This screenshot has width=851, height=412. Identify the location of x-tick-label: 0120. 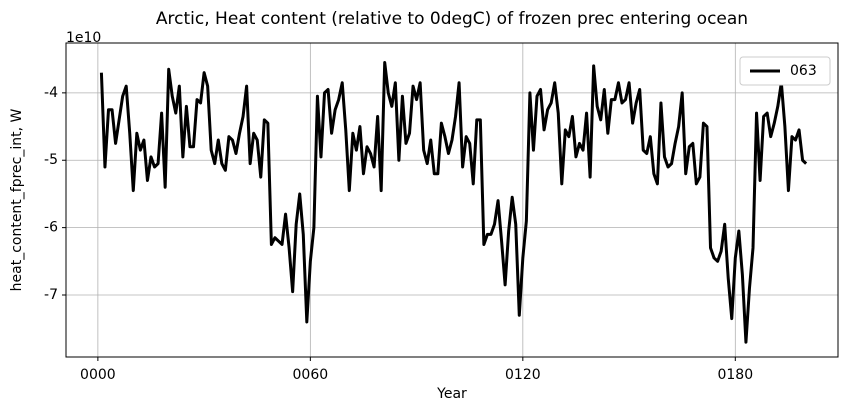
(523, 375).